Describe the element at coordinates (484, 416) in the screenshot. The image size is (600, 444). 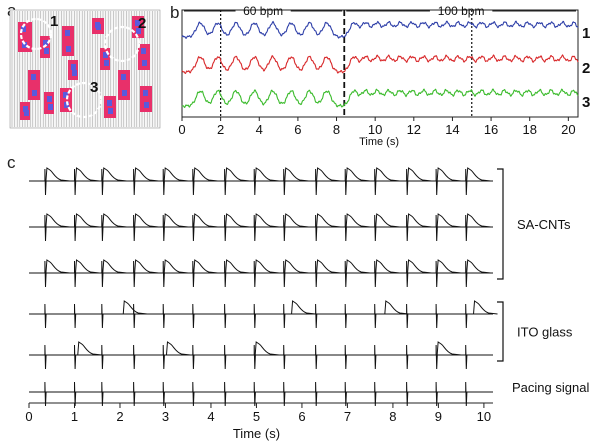
I see `panel-c-x-tick-label: 10` at that location.